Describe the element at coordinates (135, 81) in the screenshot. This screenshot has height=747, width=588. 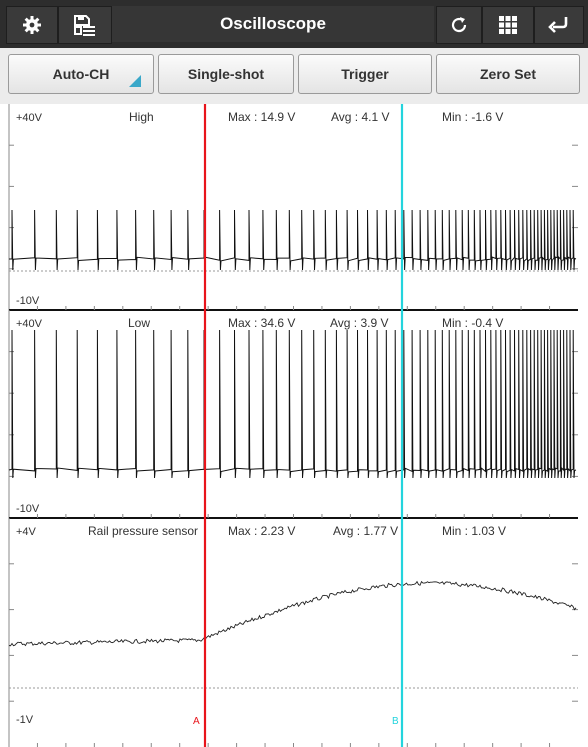
I see `dropdown-corner-icon` at that location.